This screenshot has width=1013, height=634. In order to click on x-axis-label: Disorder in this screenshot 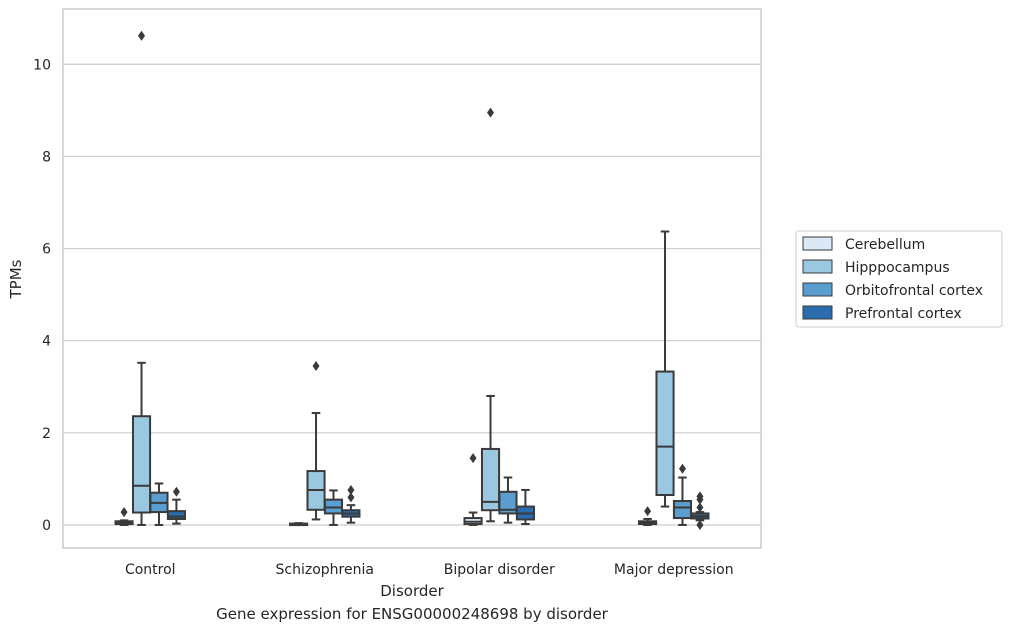, I will do `click(412, 591)`.